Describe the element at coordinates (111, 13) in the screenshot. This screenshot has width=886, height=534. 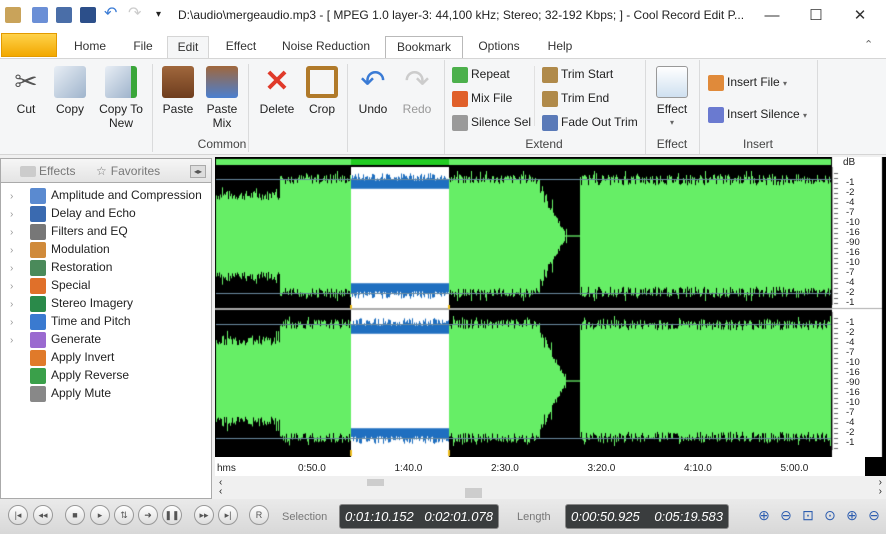
I see `undo-icon: ↶` at that location.